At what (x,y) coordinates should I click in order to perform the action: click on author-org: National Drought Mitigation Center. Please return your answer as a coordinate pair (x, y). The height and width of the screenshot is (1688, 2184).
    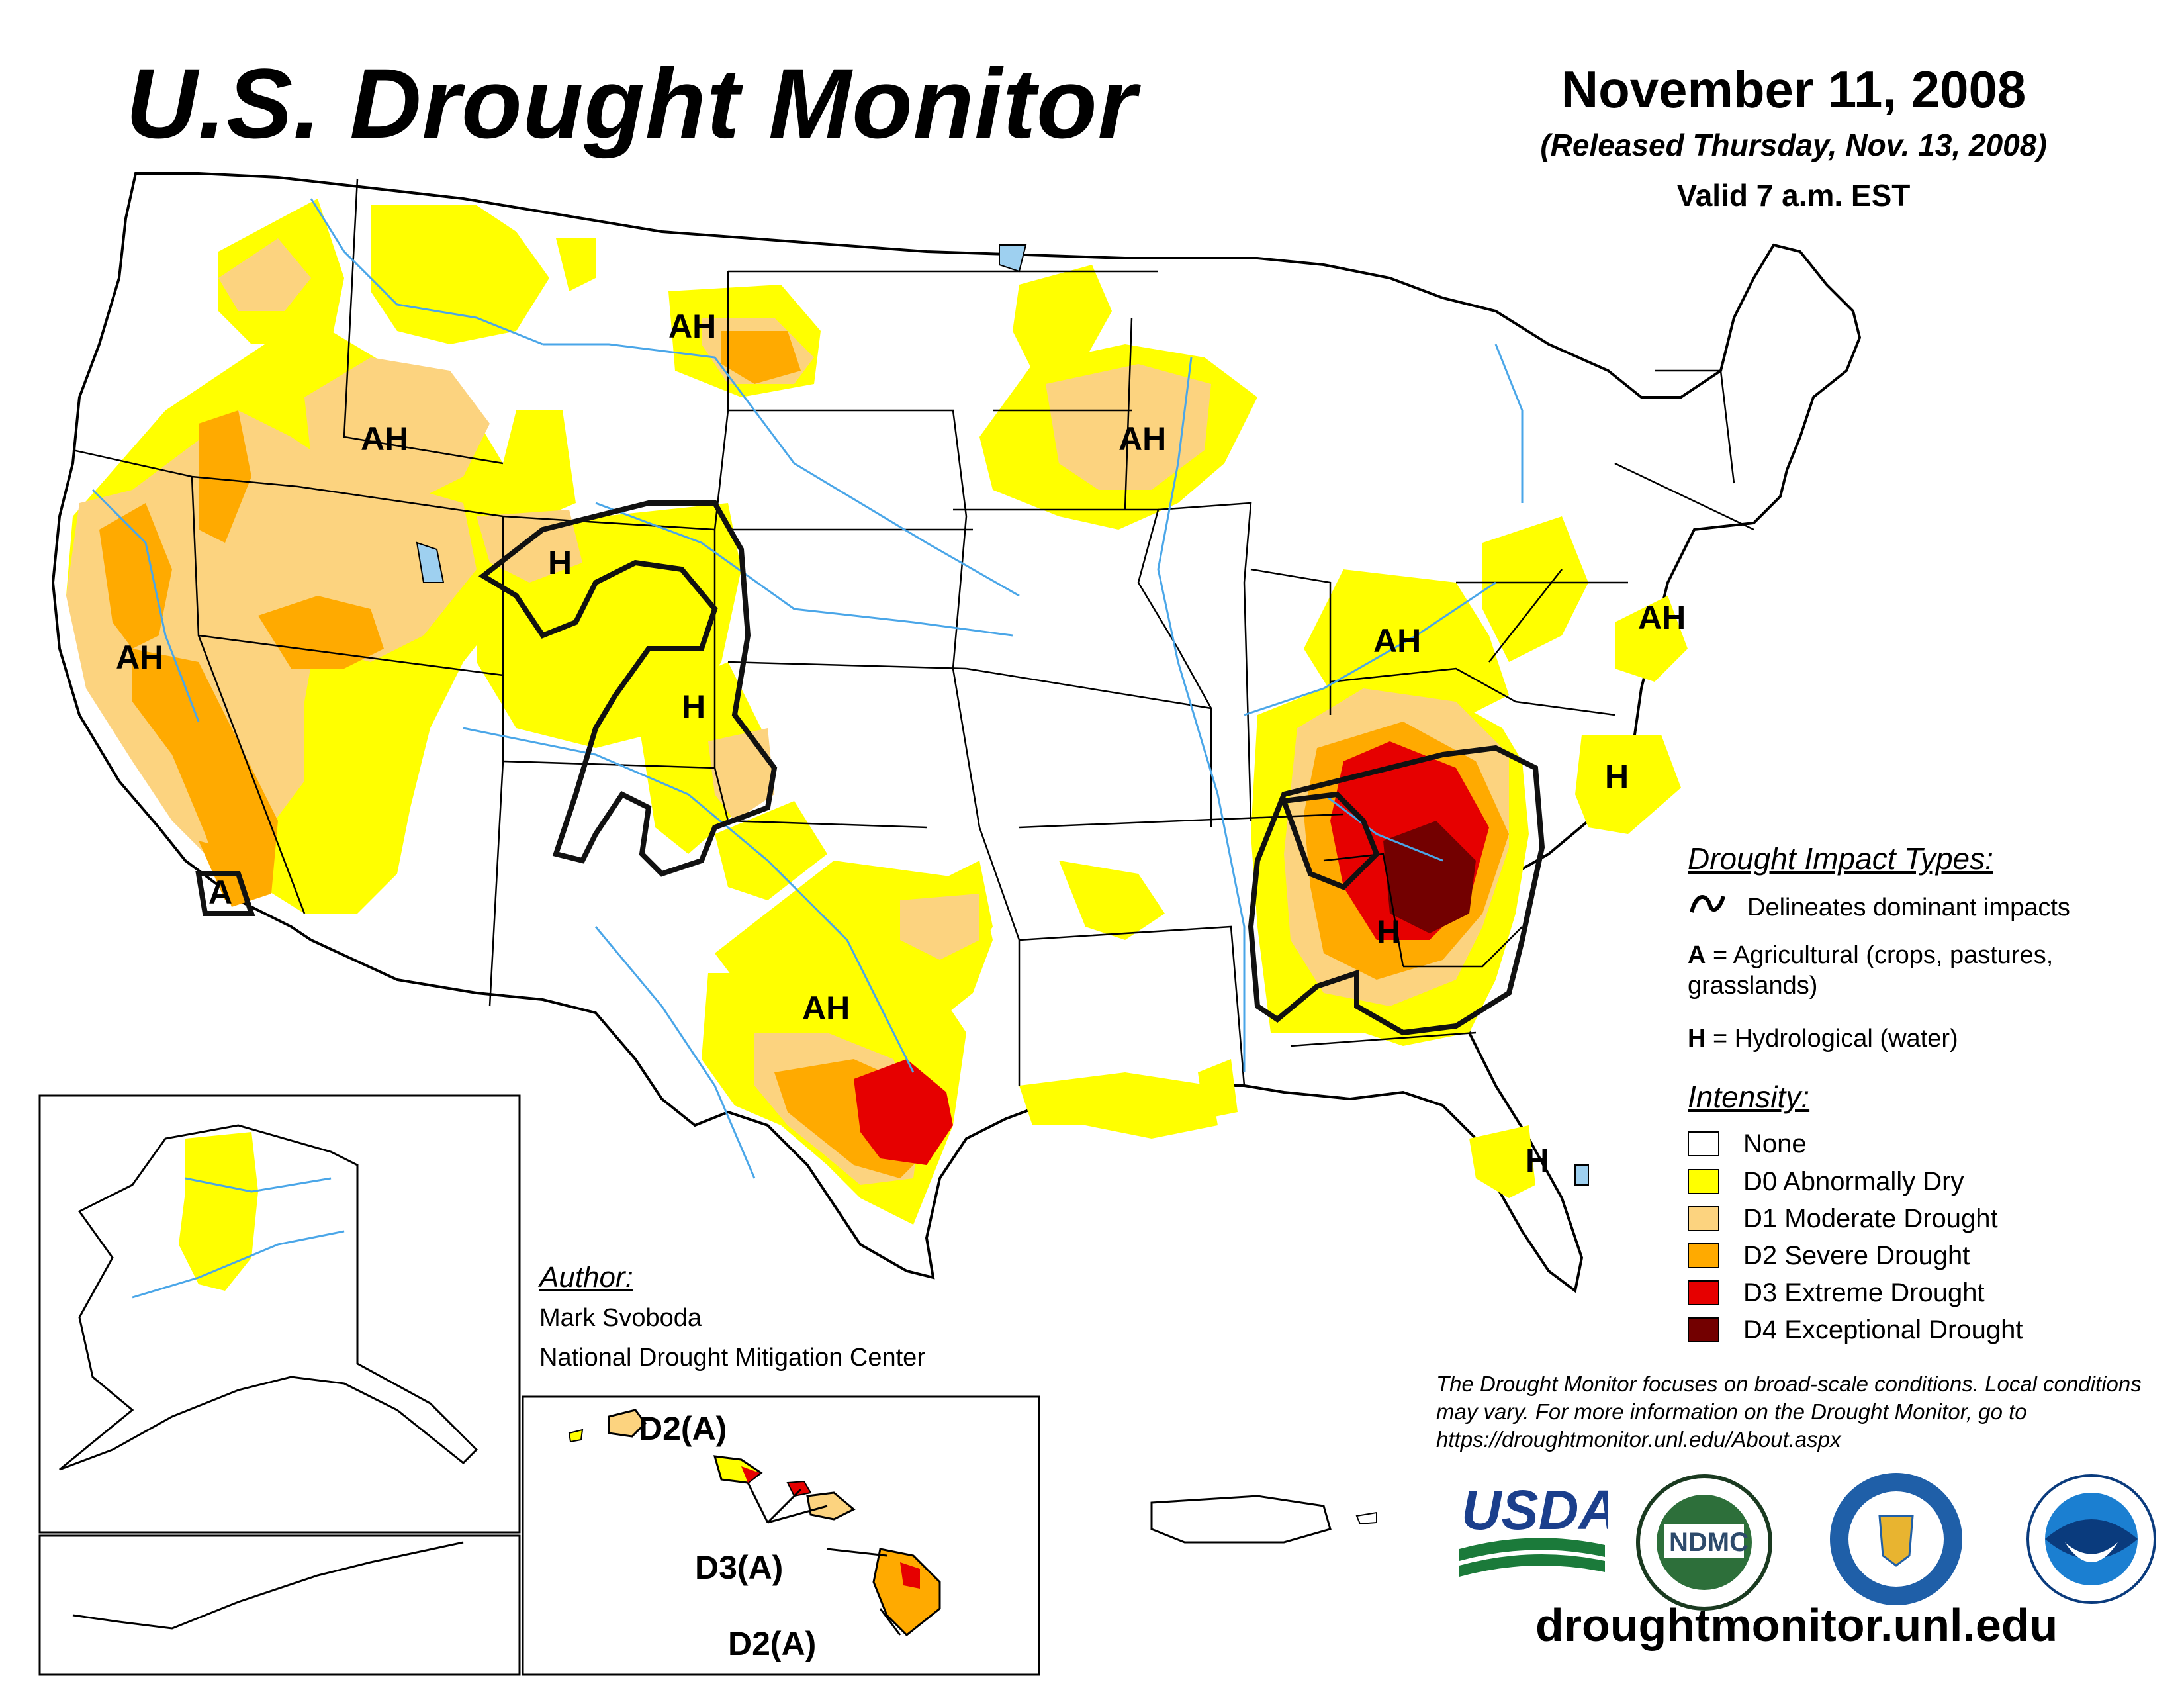
    Looking at the image, I should click on (732, 1358).